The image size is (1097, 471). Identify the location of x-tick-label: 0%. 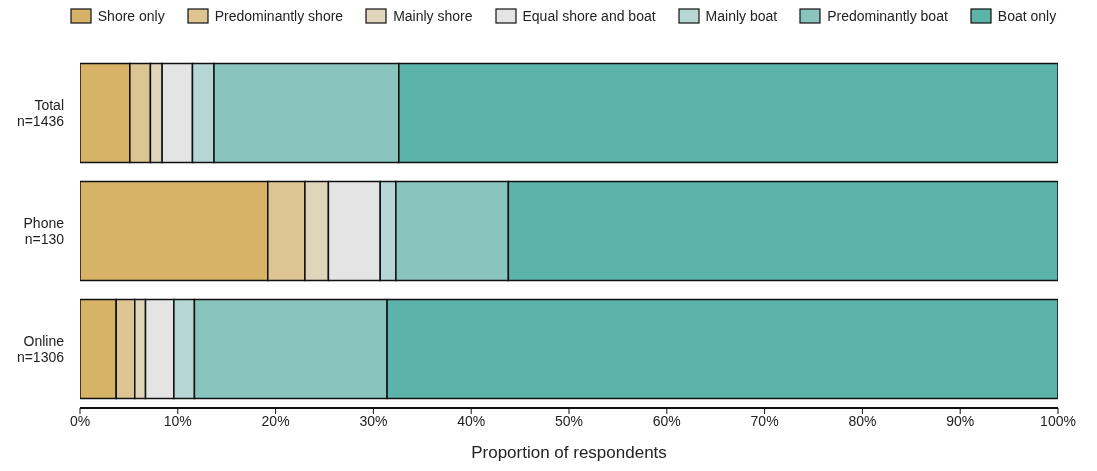
(80, 420).